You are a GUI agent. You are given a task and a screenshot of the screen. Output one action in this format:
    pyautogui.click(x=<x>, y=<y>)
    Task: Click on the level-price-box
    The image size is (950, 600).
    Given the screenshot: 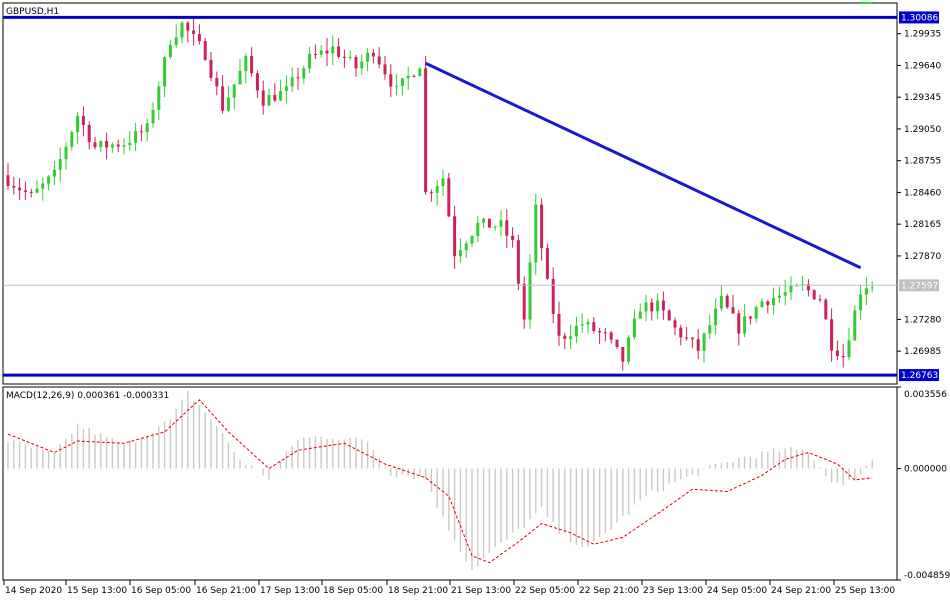 What is the action you would take?
    pyautogui.click(x=919, y=375)
    